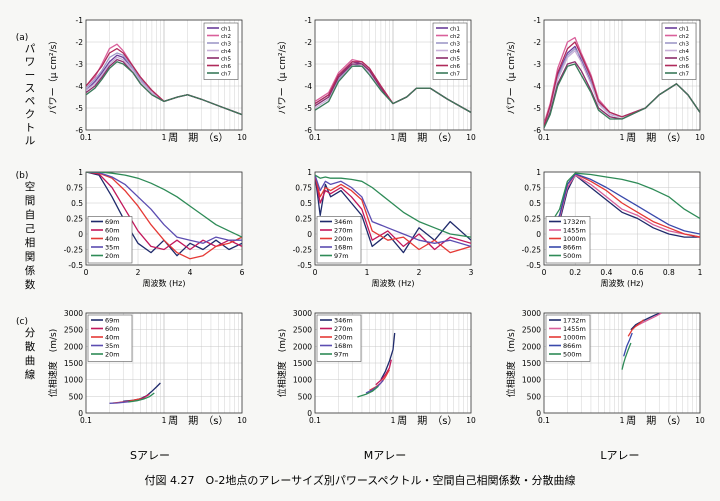 Image resolution: width=720 pixels, height=501 pixels. I want to click on row-label-char: ク, so click(30, 115).